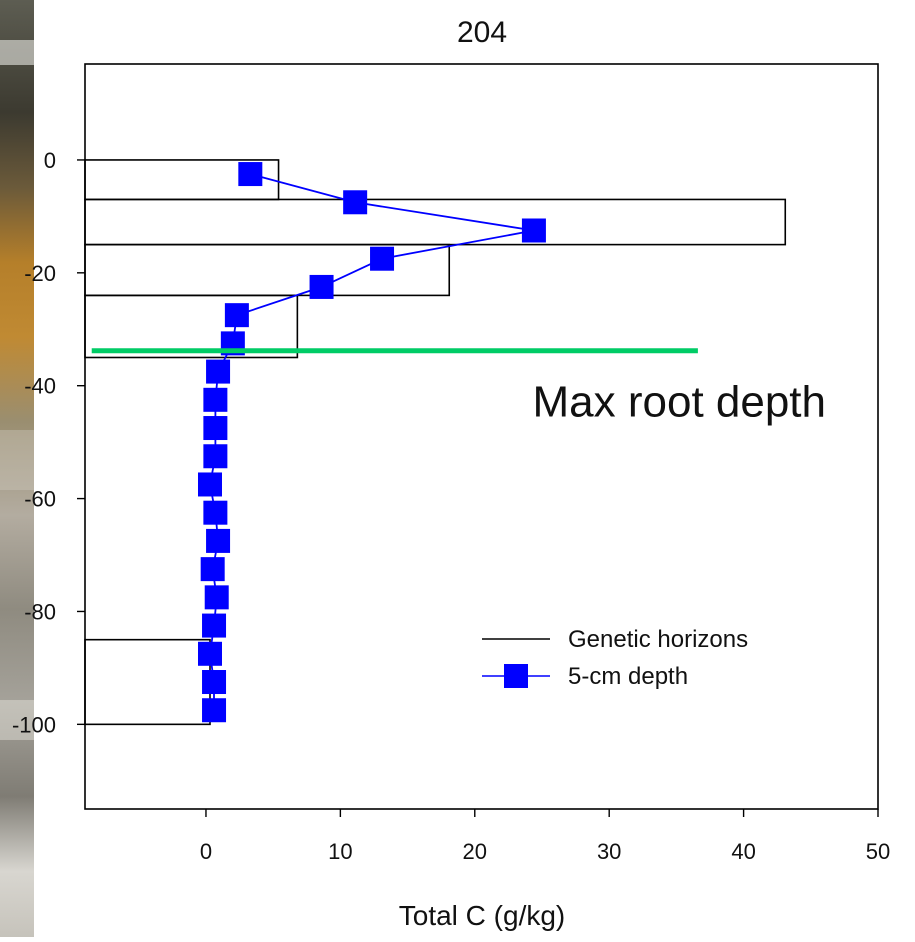  Describe the element at coordinates (40, 386) in the screenshot. I see `y-tick-label-2: -40` at that location.